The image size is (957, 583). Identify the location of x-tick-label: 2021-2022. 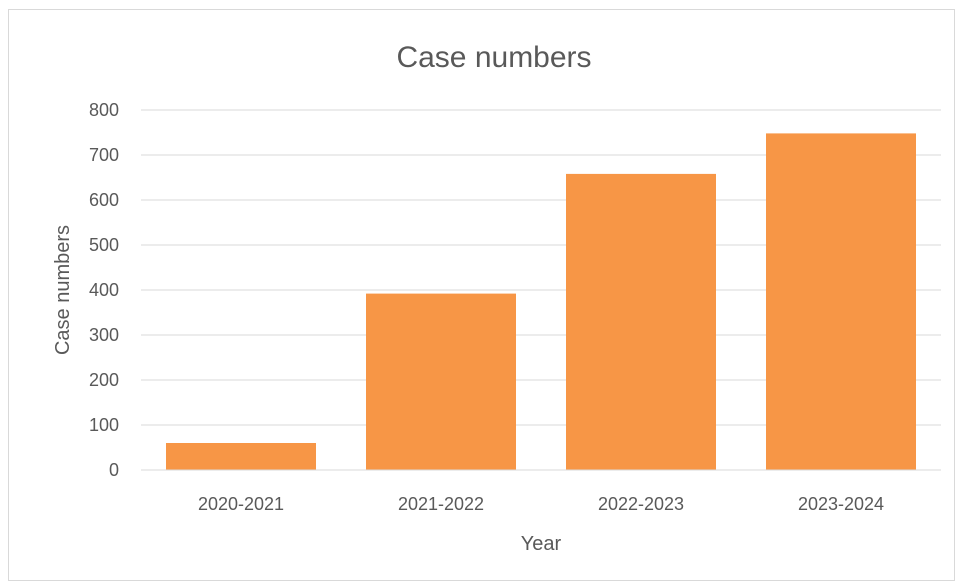
(441, 504).